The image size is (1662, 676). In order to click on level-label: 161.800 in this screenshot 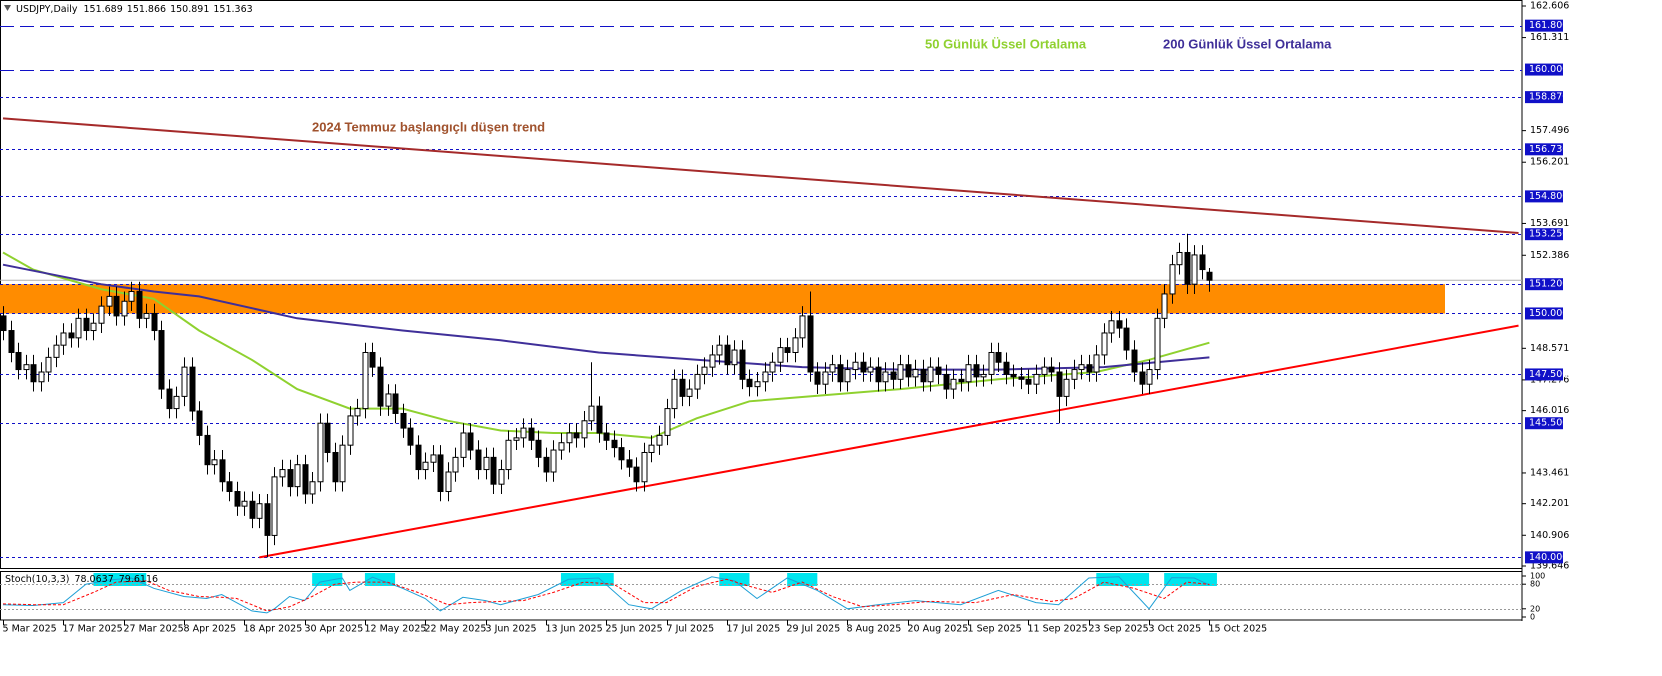, I will do `click(1548, 25)`.